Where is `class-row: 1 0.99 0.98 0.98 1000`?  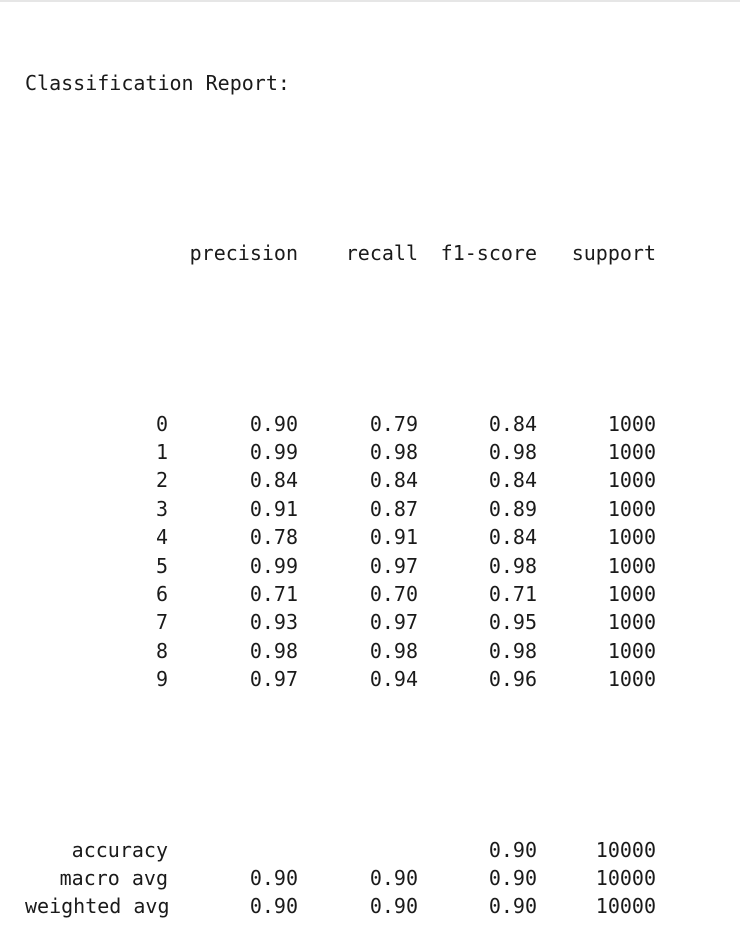 class-row: 1 0.99 0.98 0.98 1000 is located at coordinates (340, 452).